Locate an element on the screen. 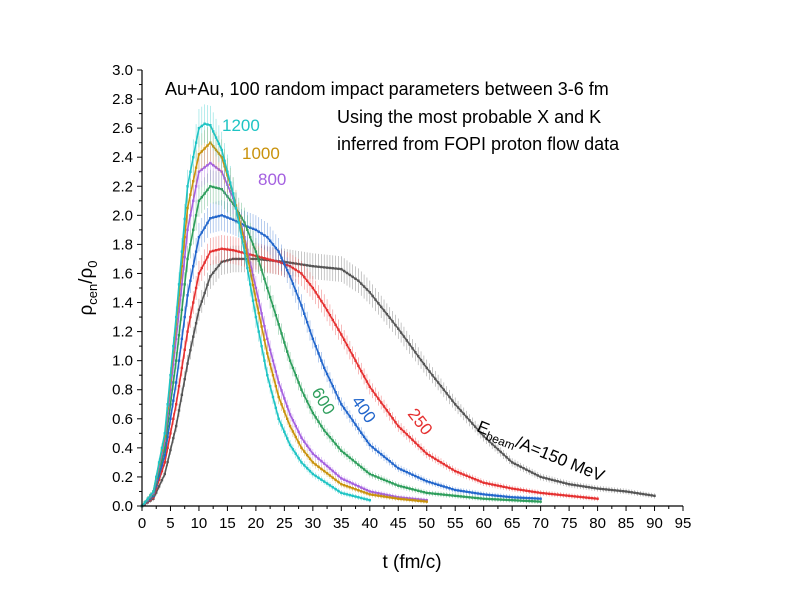 This screenshot has height=607, width=793. label-1200: 1200 is located at coordinates (241, 125).